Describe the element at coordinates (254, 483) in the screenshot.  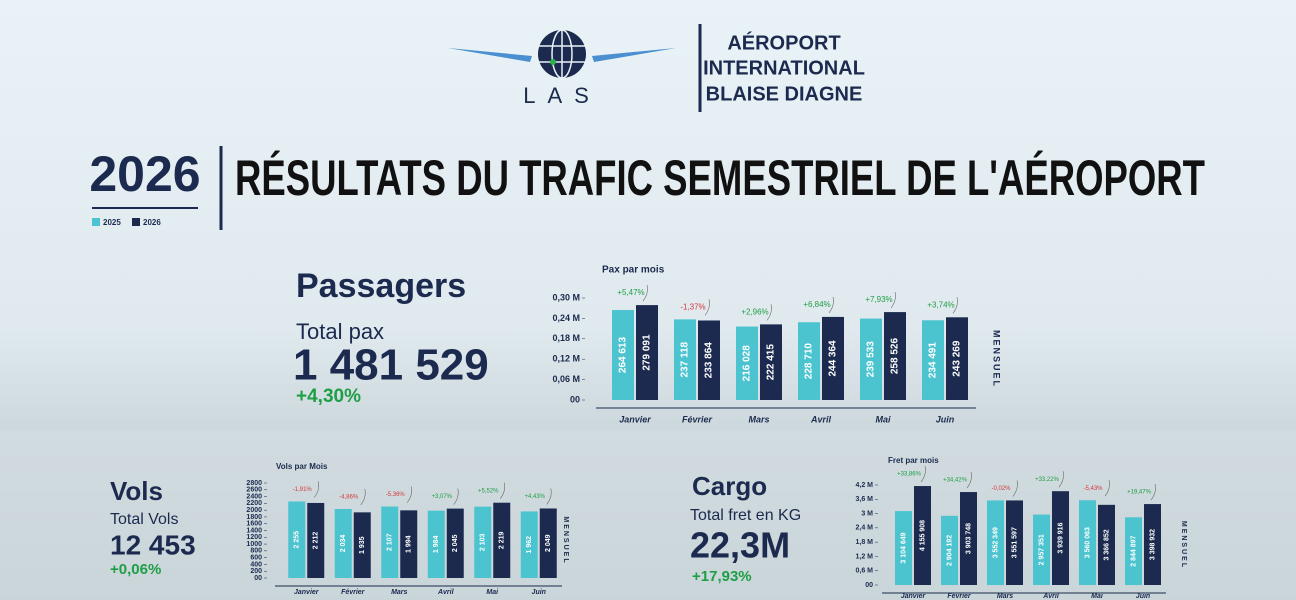
I see `y-tick-label: 2800` at that location.